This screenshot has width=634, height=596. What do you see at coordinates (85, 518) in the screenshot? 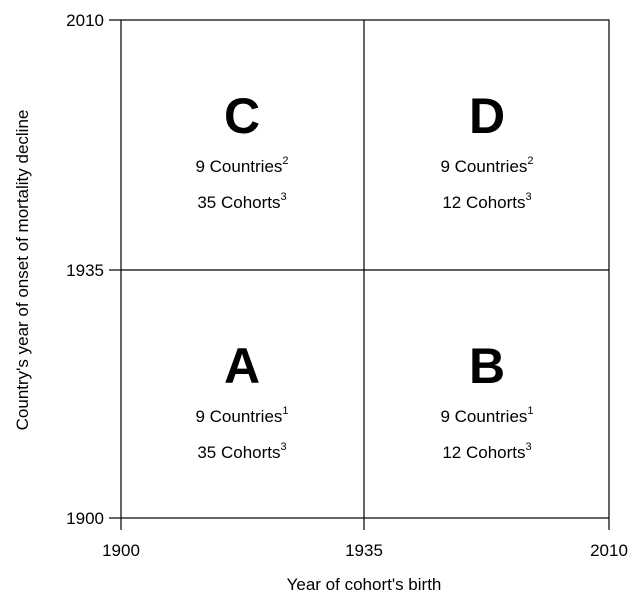
I see `y-tick-label: 1900` at bounding box center [85, 518].